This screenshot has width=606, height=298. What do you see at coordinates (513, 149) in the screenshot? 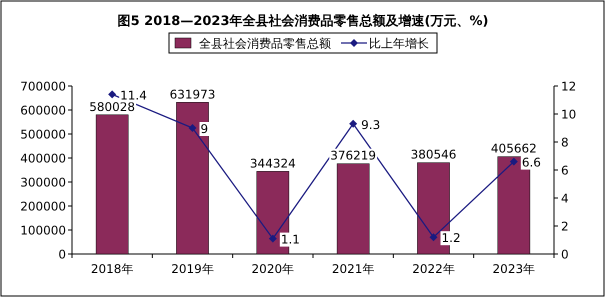
I see `data-label: 405662` at bounding box center [513, 149].